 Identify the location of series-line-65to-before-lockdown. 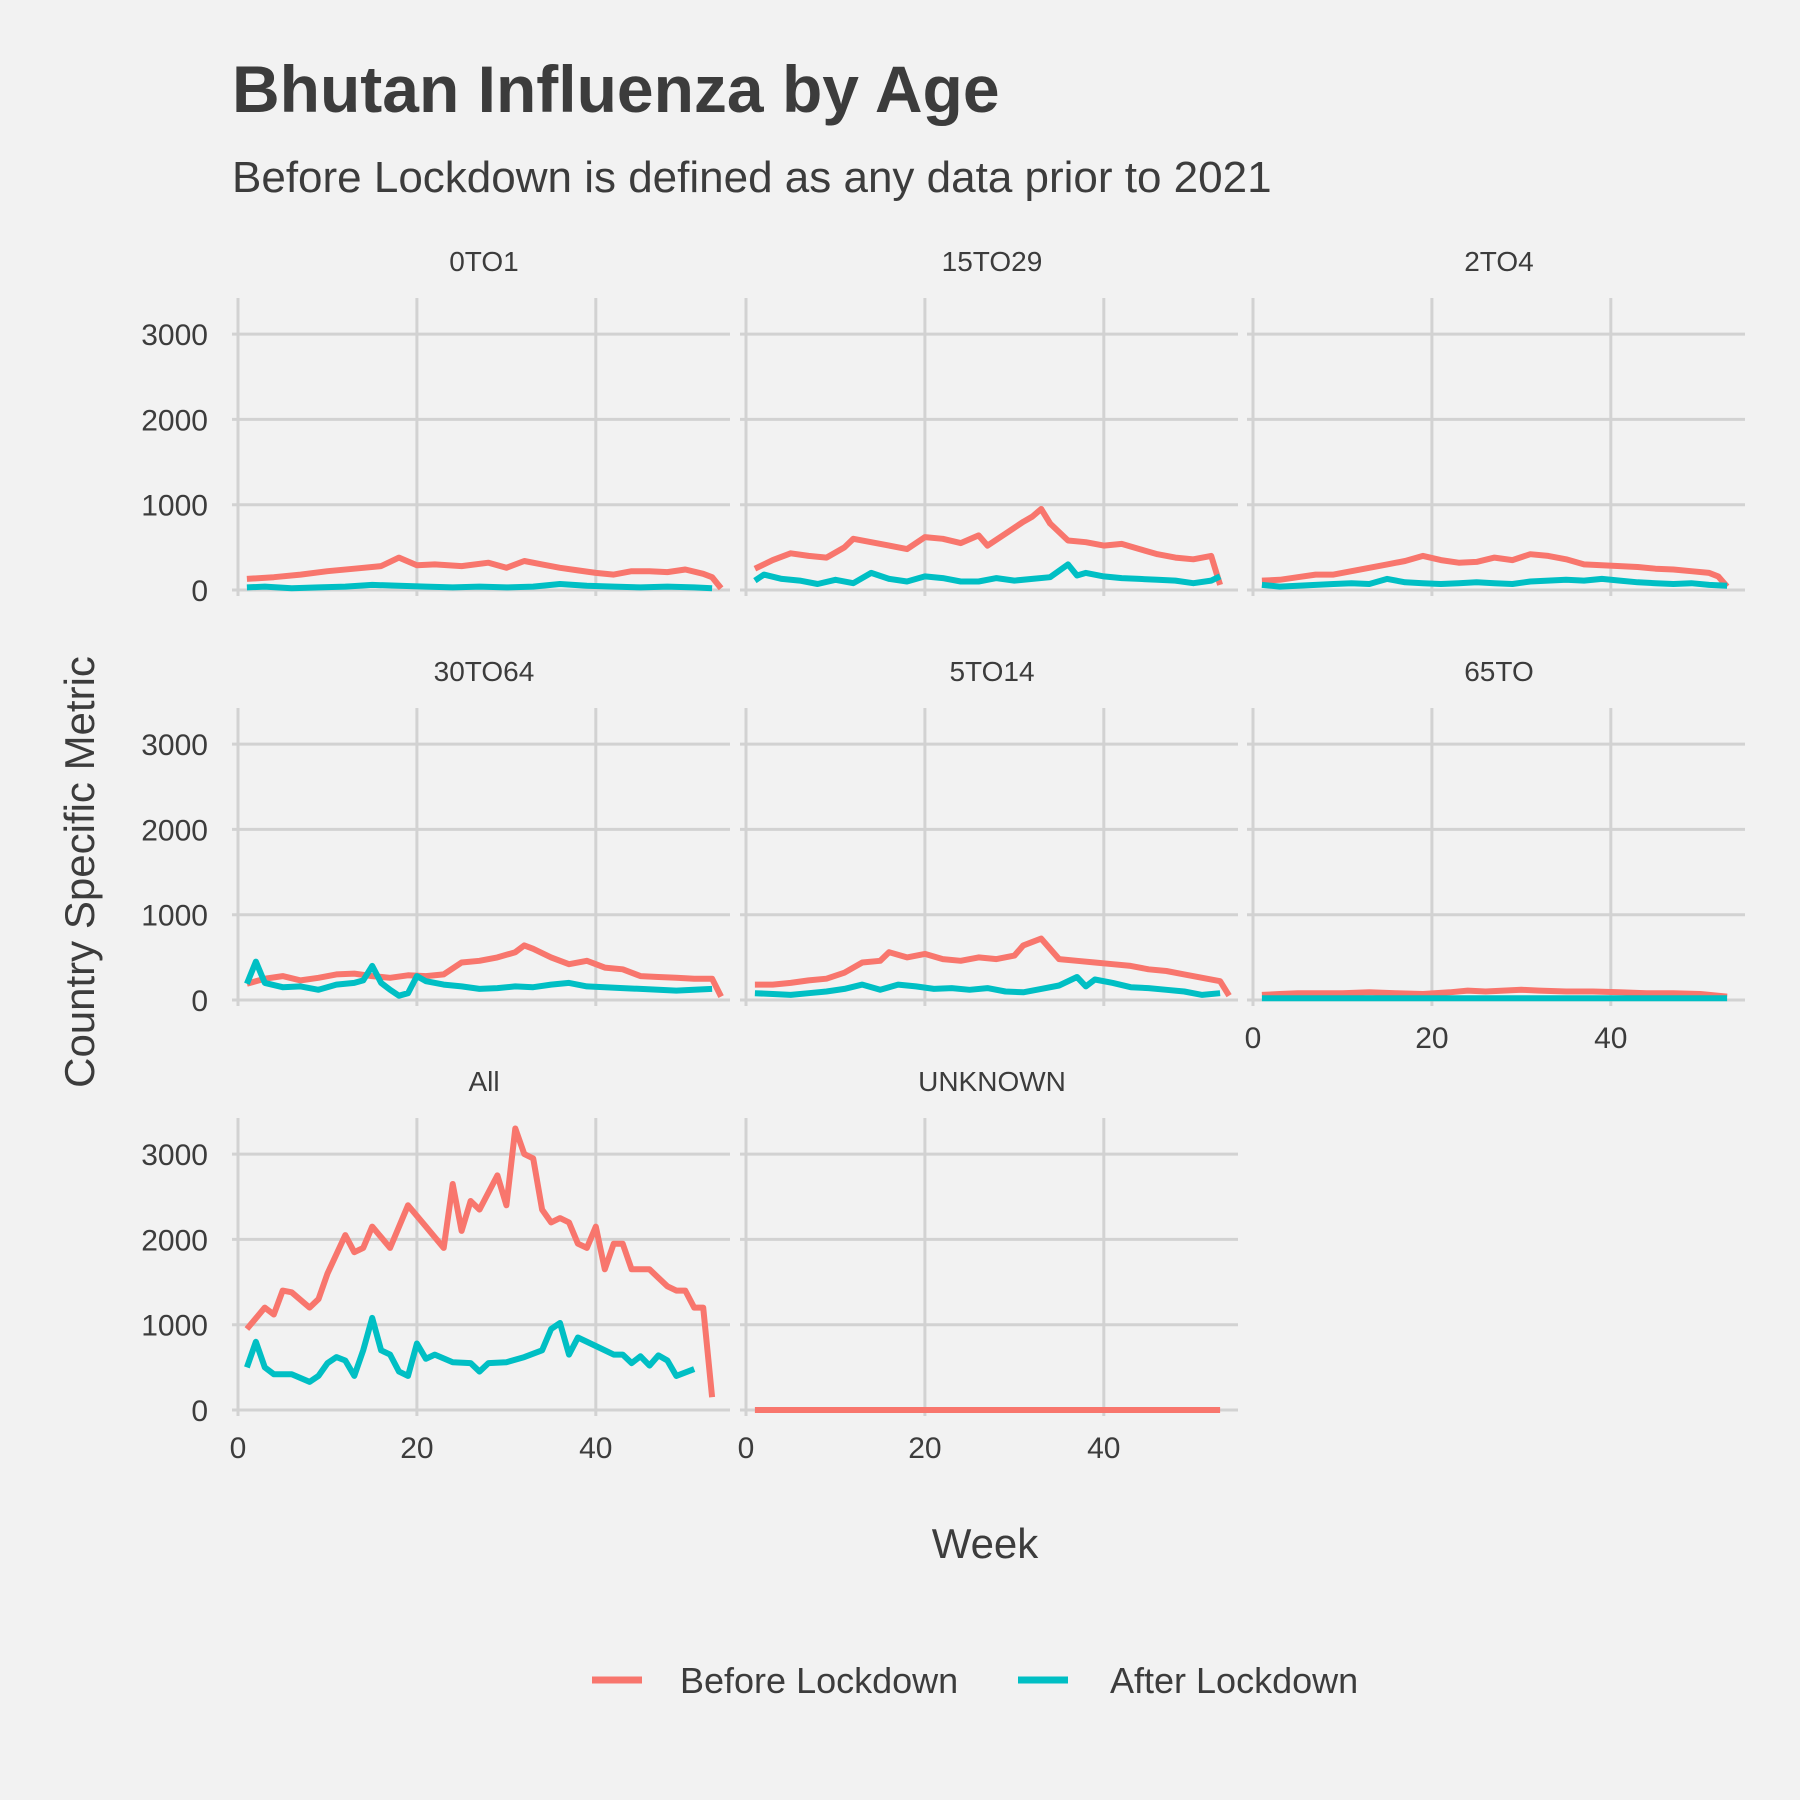
(1494, 993).